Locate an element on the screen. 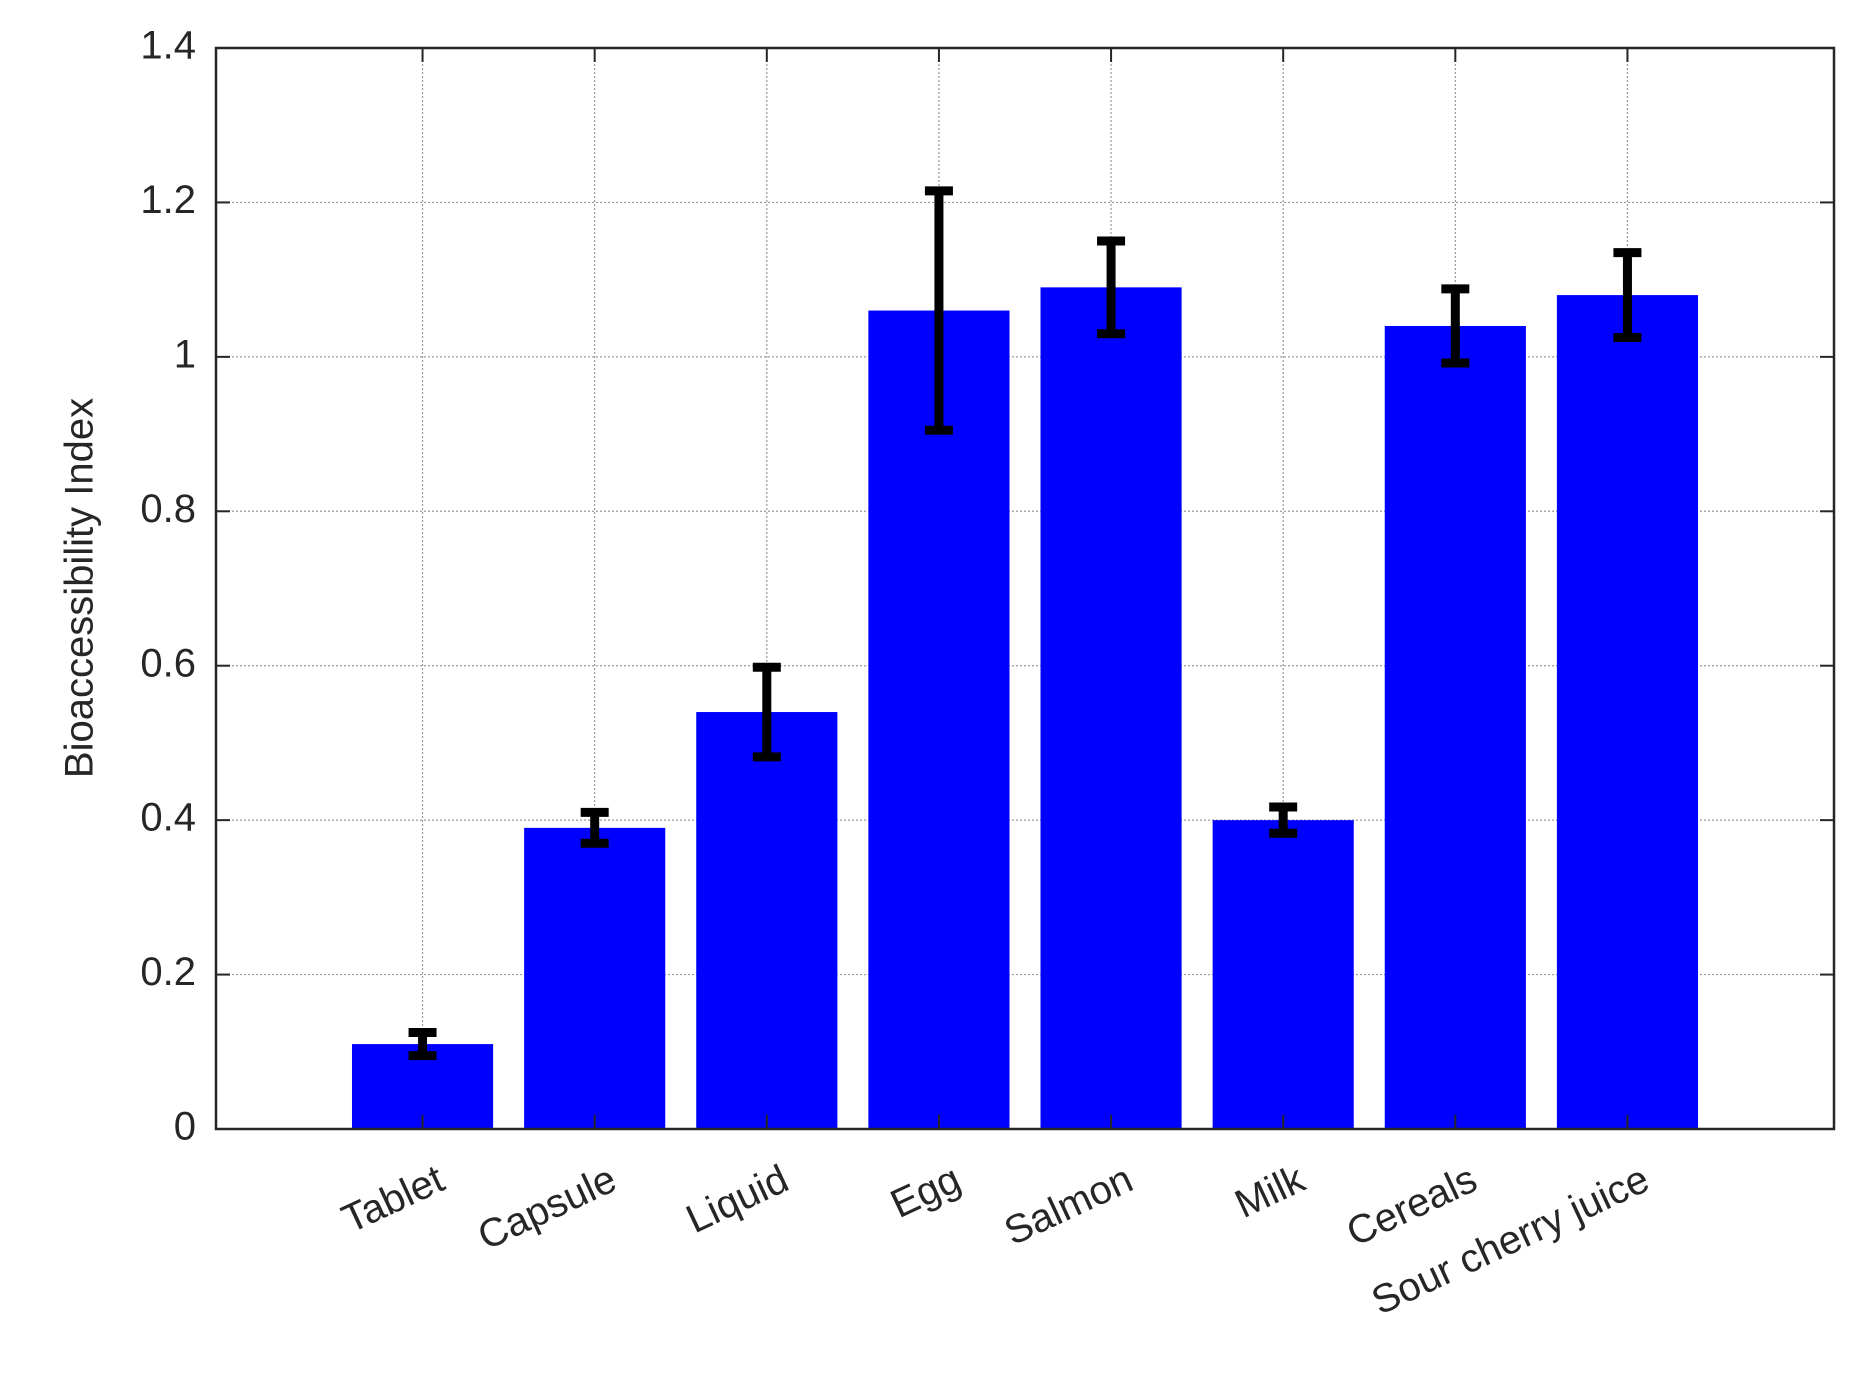 This screenshot has height=1388, width=1870. x-tick-label: Liquid is located at coordinates (737, 1199).